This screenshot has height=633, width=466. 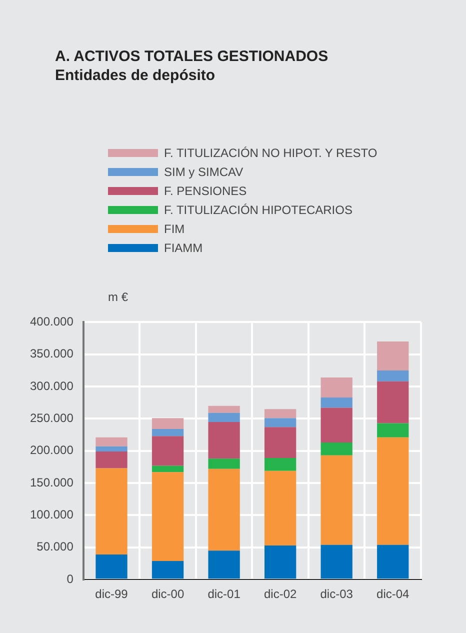 I want to click on chart-title: A. ACTIVOS TOTALES GESTIONADOS, so click(x=191, y=56).